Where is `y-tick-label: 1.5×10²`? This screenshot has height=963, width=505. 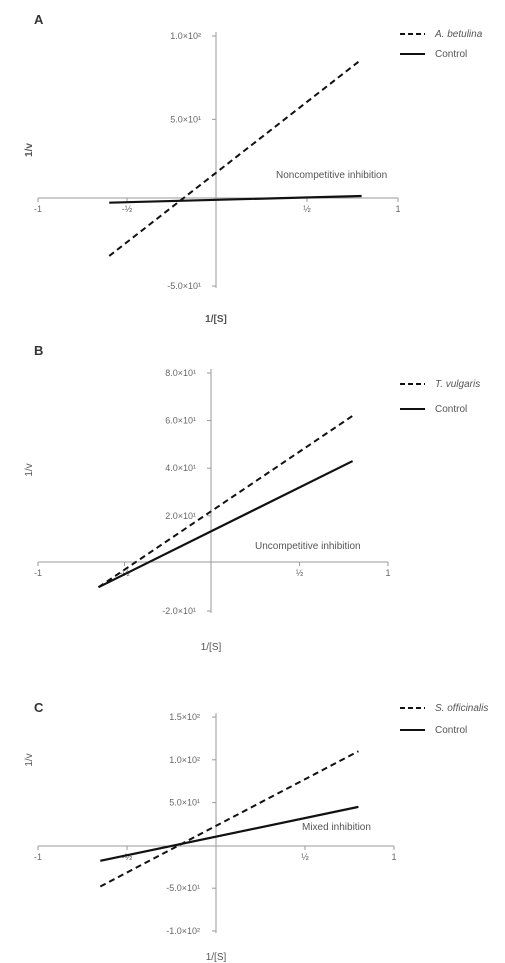 y-tick-label: 1.5×10² is located at coordinates (184, 717).